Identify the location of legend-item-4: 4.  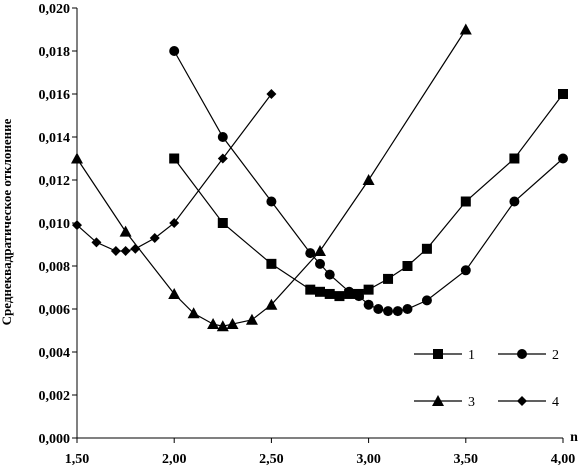
(528, 402).